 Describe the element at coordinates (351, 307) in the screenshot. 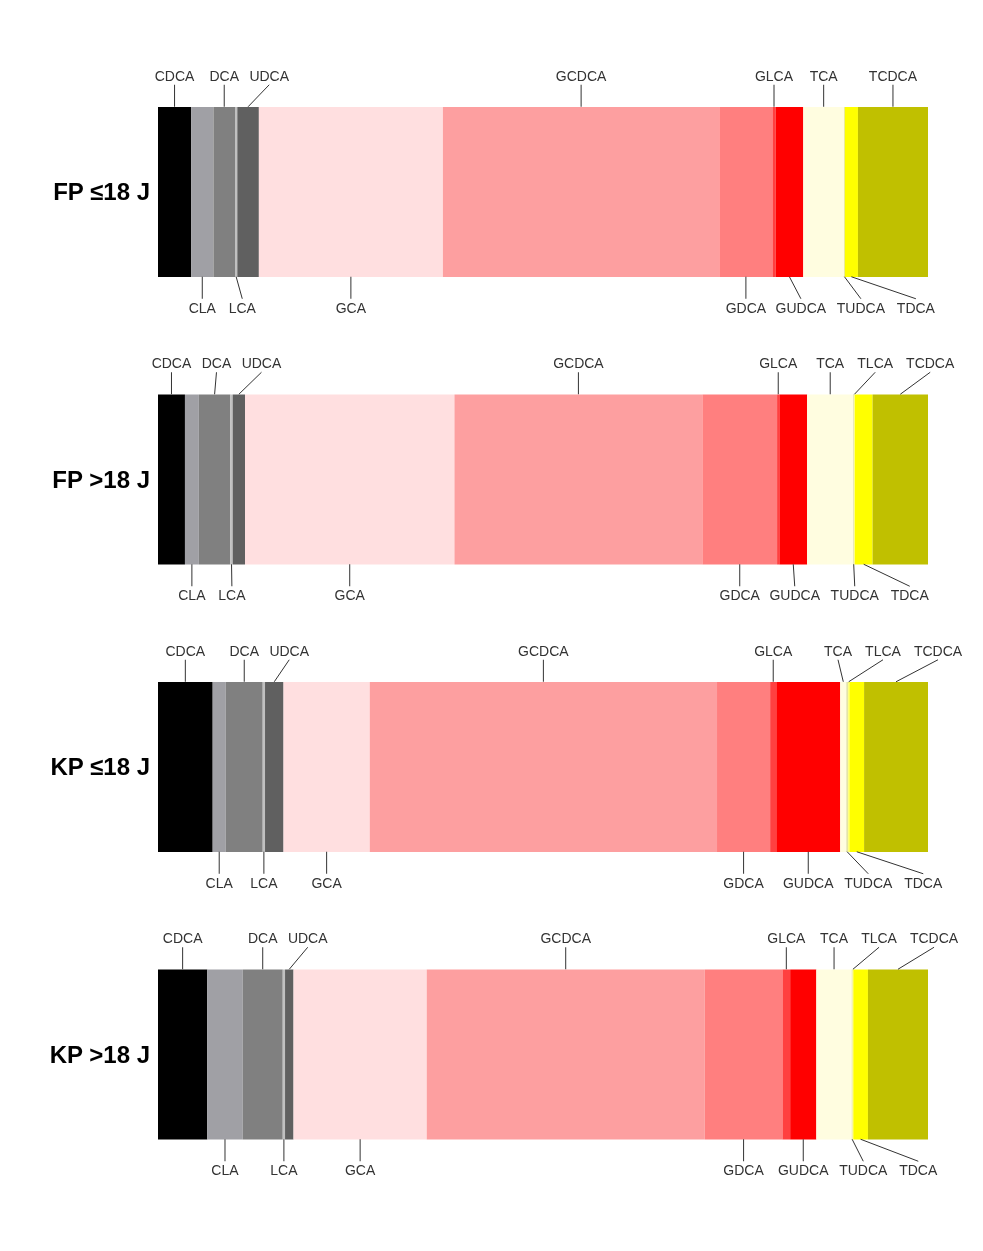

I see `series-label: GCA` at that location.